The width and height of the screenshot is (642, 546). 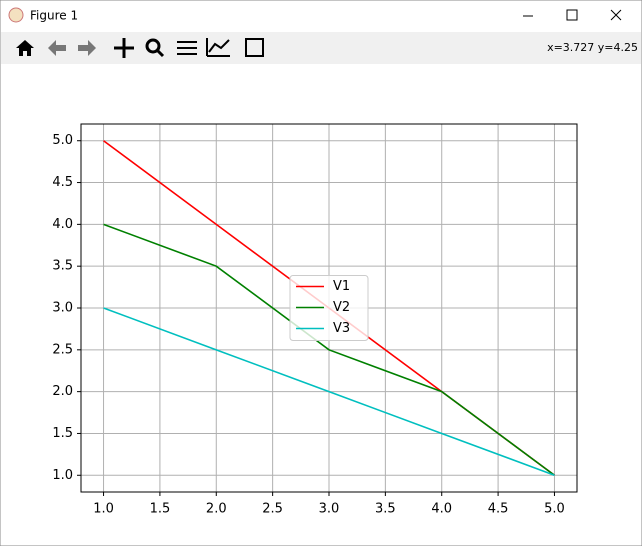 I want to click on y-tick-label: 2.5, so click(x=62, y=349).